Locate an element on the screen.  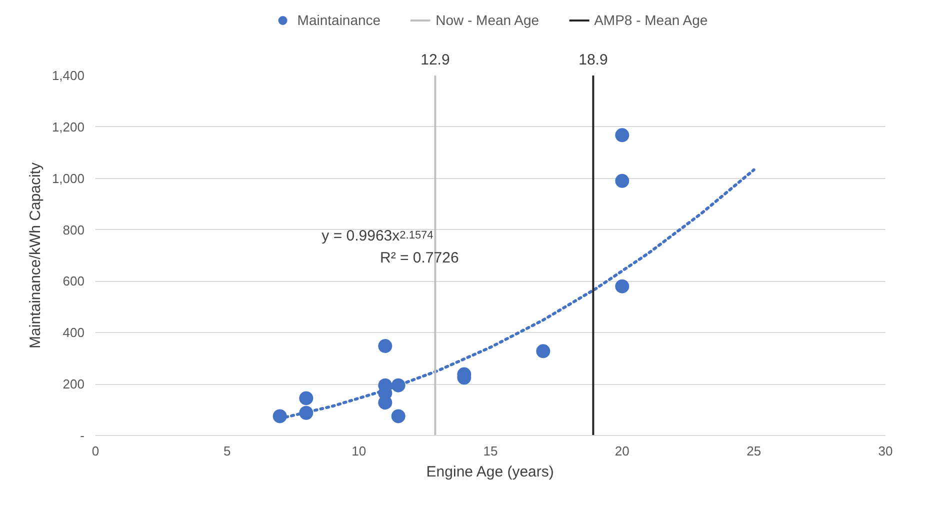
legend-label: AMP8 - Mean Age is located at coordinates (651, 20).